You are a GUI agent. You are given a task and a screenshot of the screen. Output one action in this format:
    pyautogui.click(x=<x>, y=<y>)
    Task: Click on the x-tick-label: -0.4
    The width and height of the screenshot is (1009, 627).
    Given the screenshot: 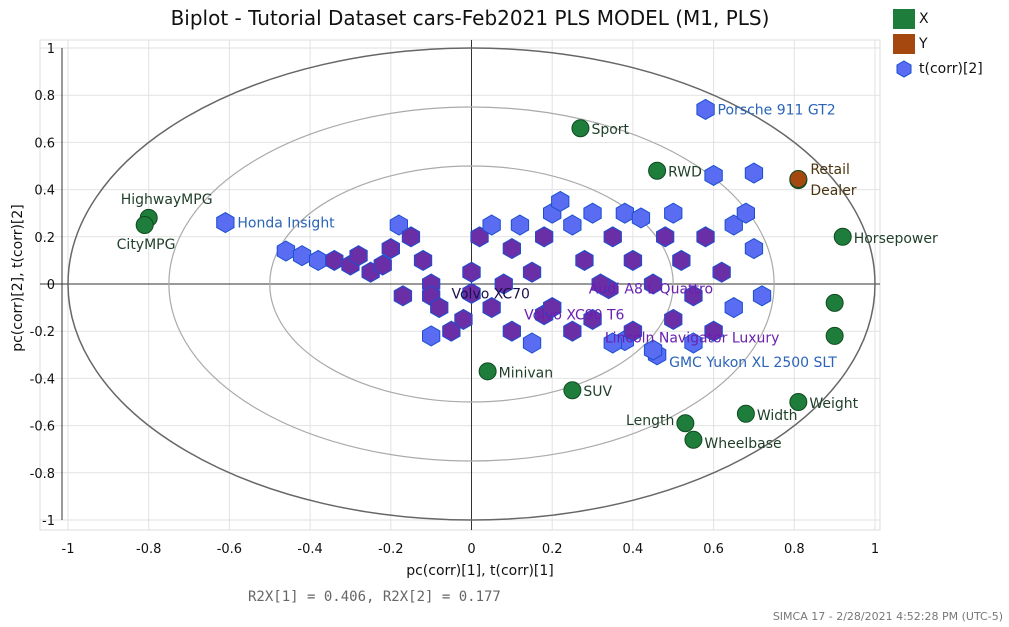 What is the action you would take?
    pyautogui.click(x=309, y=549)
    